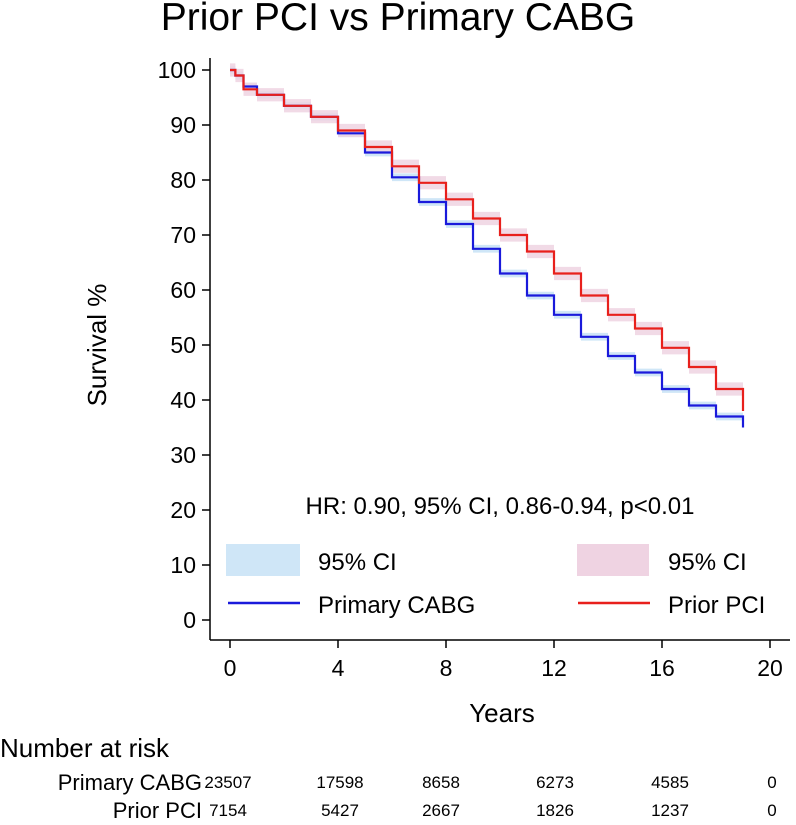 This screenshot has height=825, width=796. Describe the element at coordinates (183, 125) in the screenshot. I see `y-tick-label: 90` at that location.